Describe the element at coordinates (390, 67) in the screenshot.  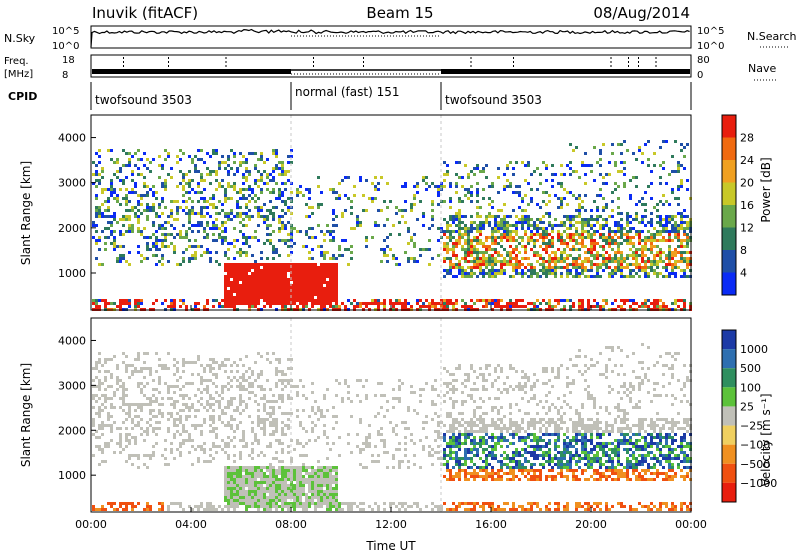
I see `freq-row: Freq. [MHz] 18 8 80 0 Nave` at that location.